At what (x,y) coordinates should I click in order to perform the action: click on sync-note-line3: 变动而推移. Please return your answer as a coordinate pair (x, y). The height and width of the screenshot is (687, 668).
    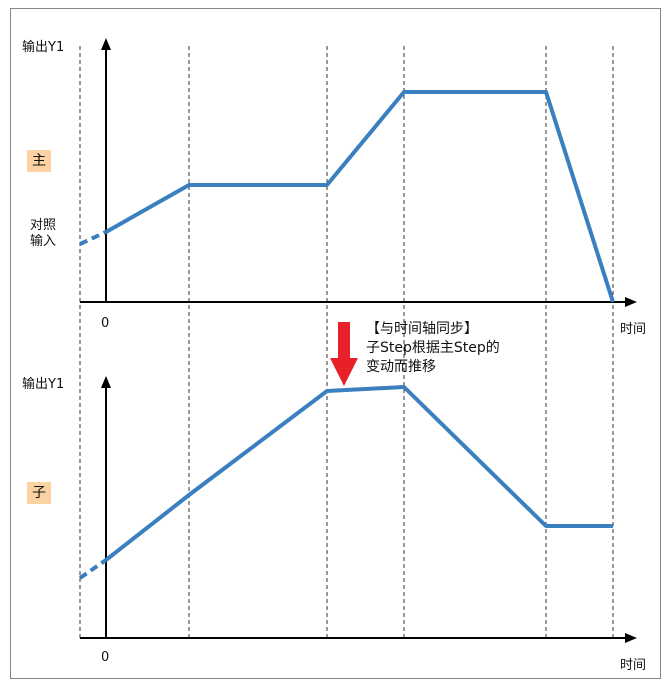
    Looking at the image, I should click on (401, 367).